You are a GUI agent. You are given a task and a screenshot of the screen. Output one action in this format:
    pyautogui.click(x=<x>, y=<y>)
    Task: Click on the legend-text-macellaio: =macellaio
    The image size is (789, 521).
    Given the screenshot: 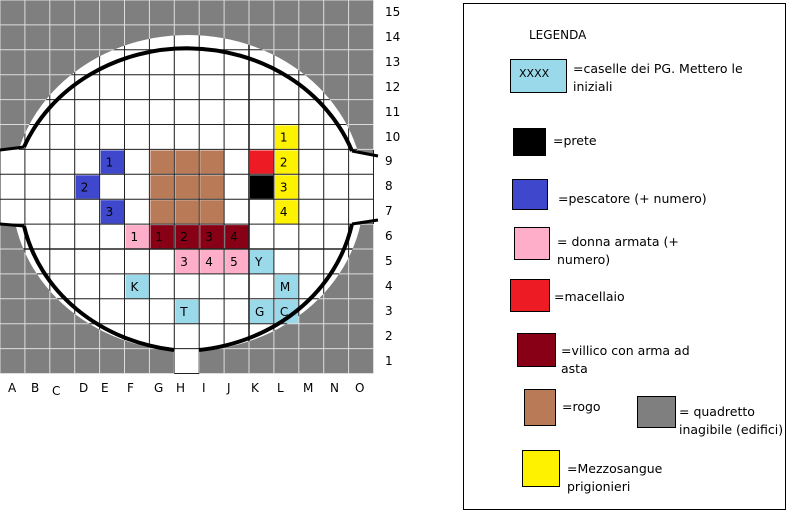 What is the action you would take?
    pyautogui.click(x=589, y=296)
    